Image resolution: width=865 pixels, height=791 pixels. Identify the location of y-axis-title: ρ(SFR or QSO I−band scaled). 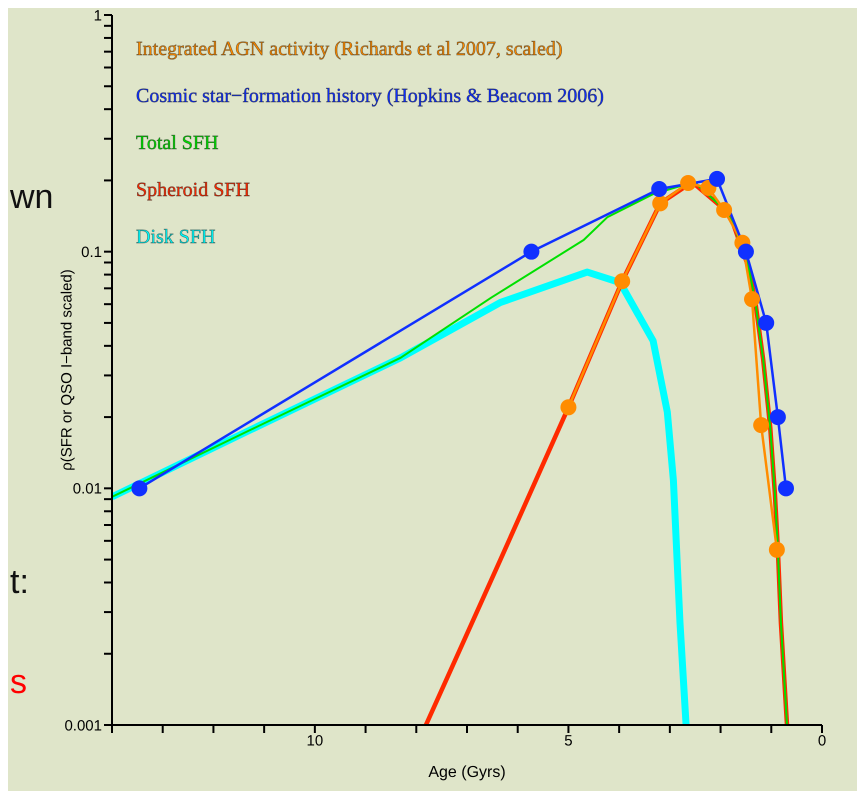
(67, 370).